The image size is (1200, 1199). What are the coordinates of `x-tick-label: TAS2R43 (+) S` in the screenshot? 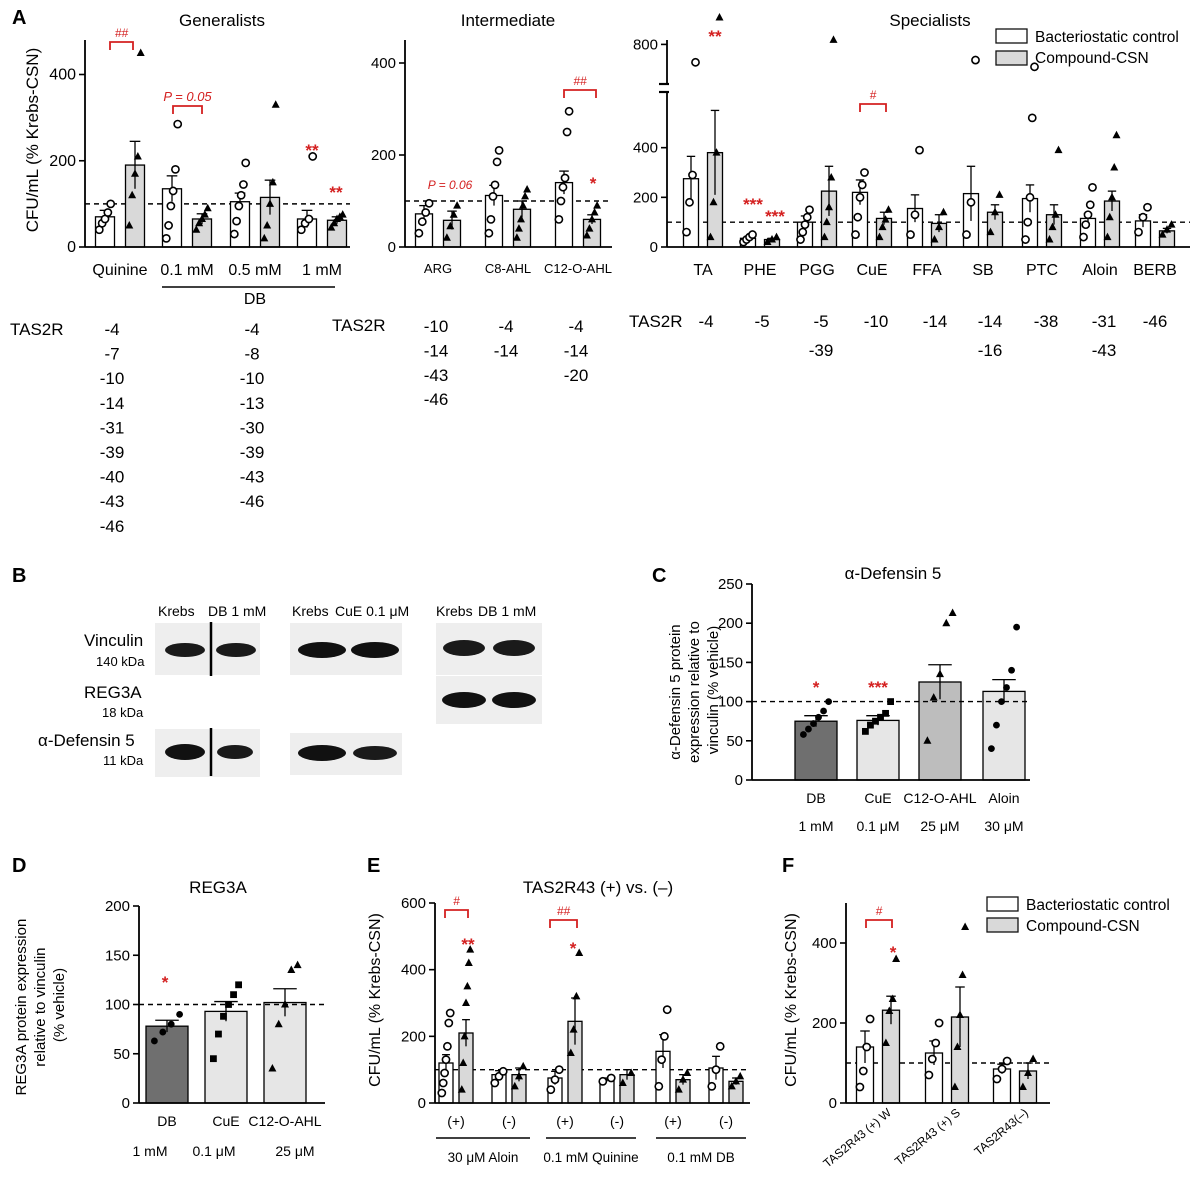 It's located at (927, 1137).